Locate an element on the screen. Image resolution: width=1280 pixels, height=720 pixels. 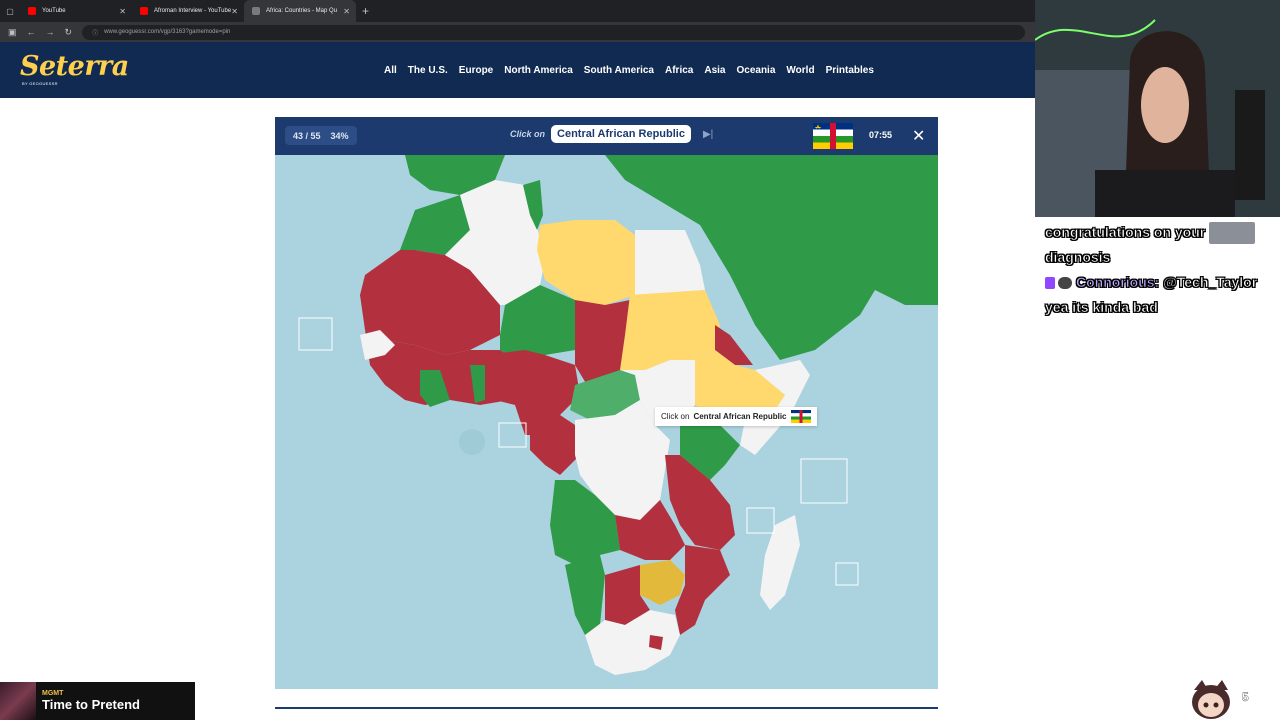
island-box-mauritius is located at coordinates (847, 574).